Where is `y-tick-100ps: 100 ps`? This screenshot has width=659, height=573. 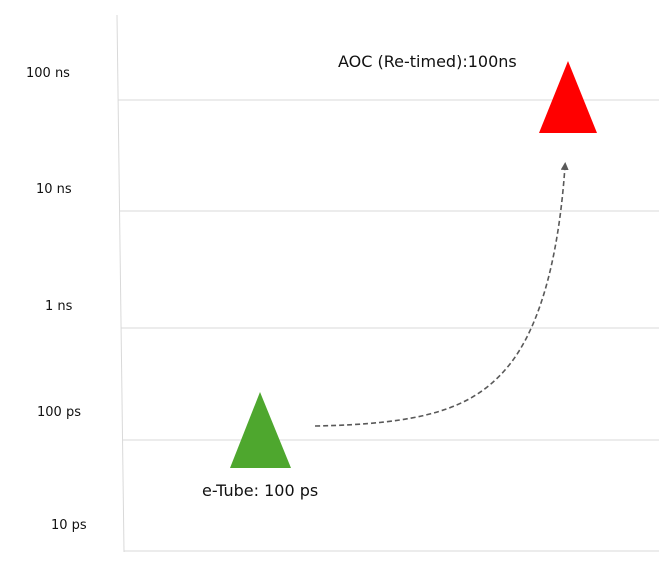 y-tick-100ps: 100 ps is located at coordinates (59, 412).